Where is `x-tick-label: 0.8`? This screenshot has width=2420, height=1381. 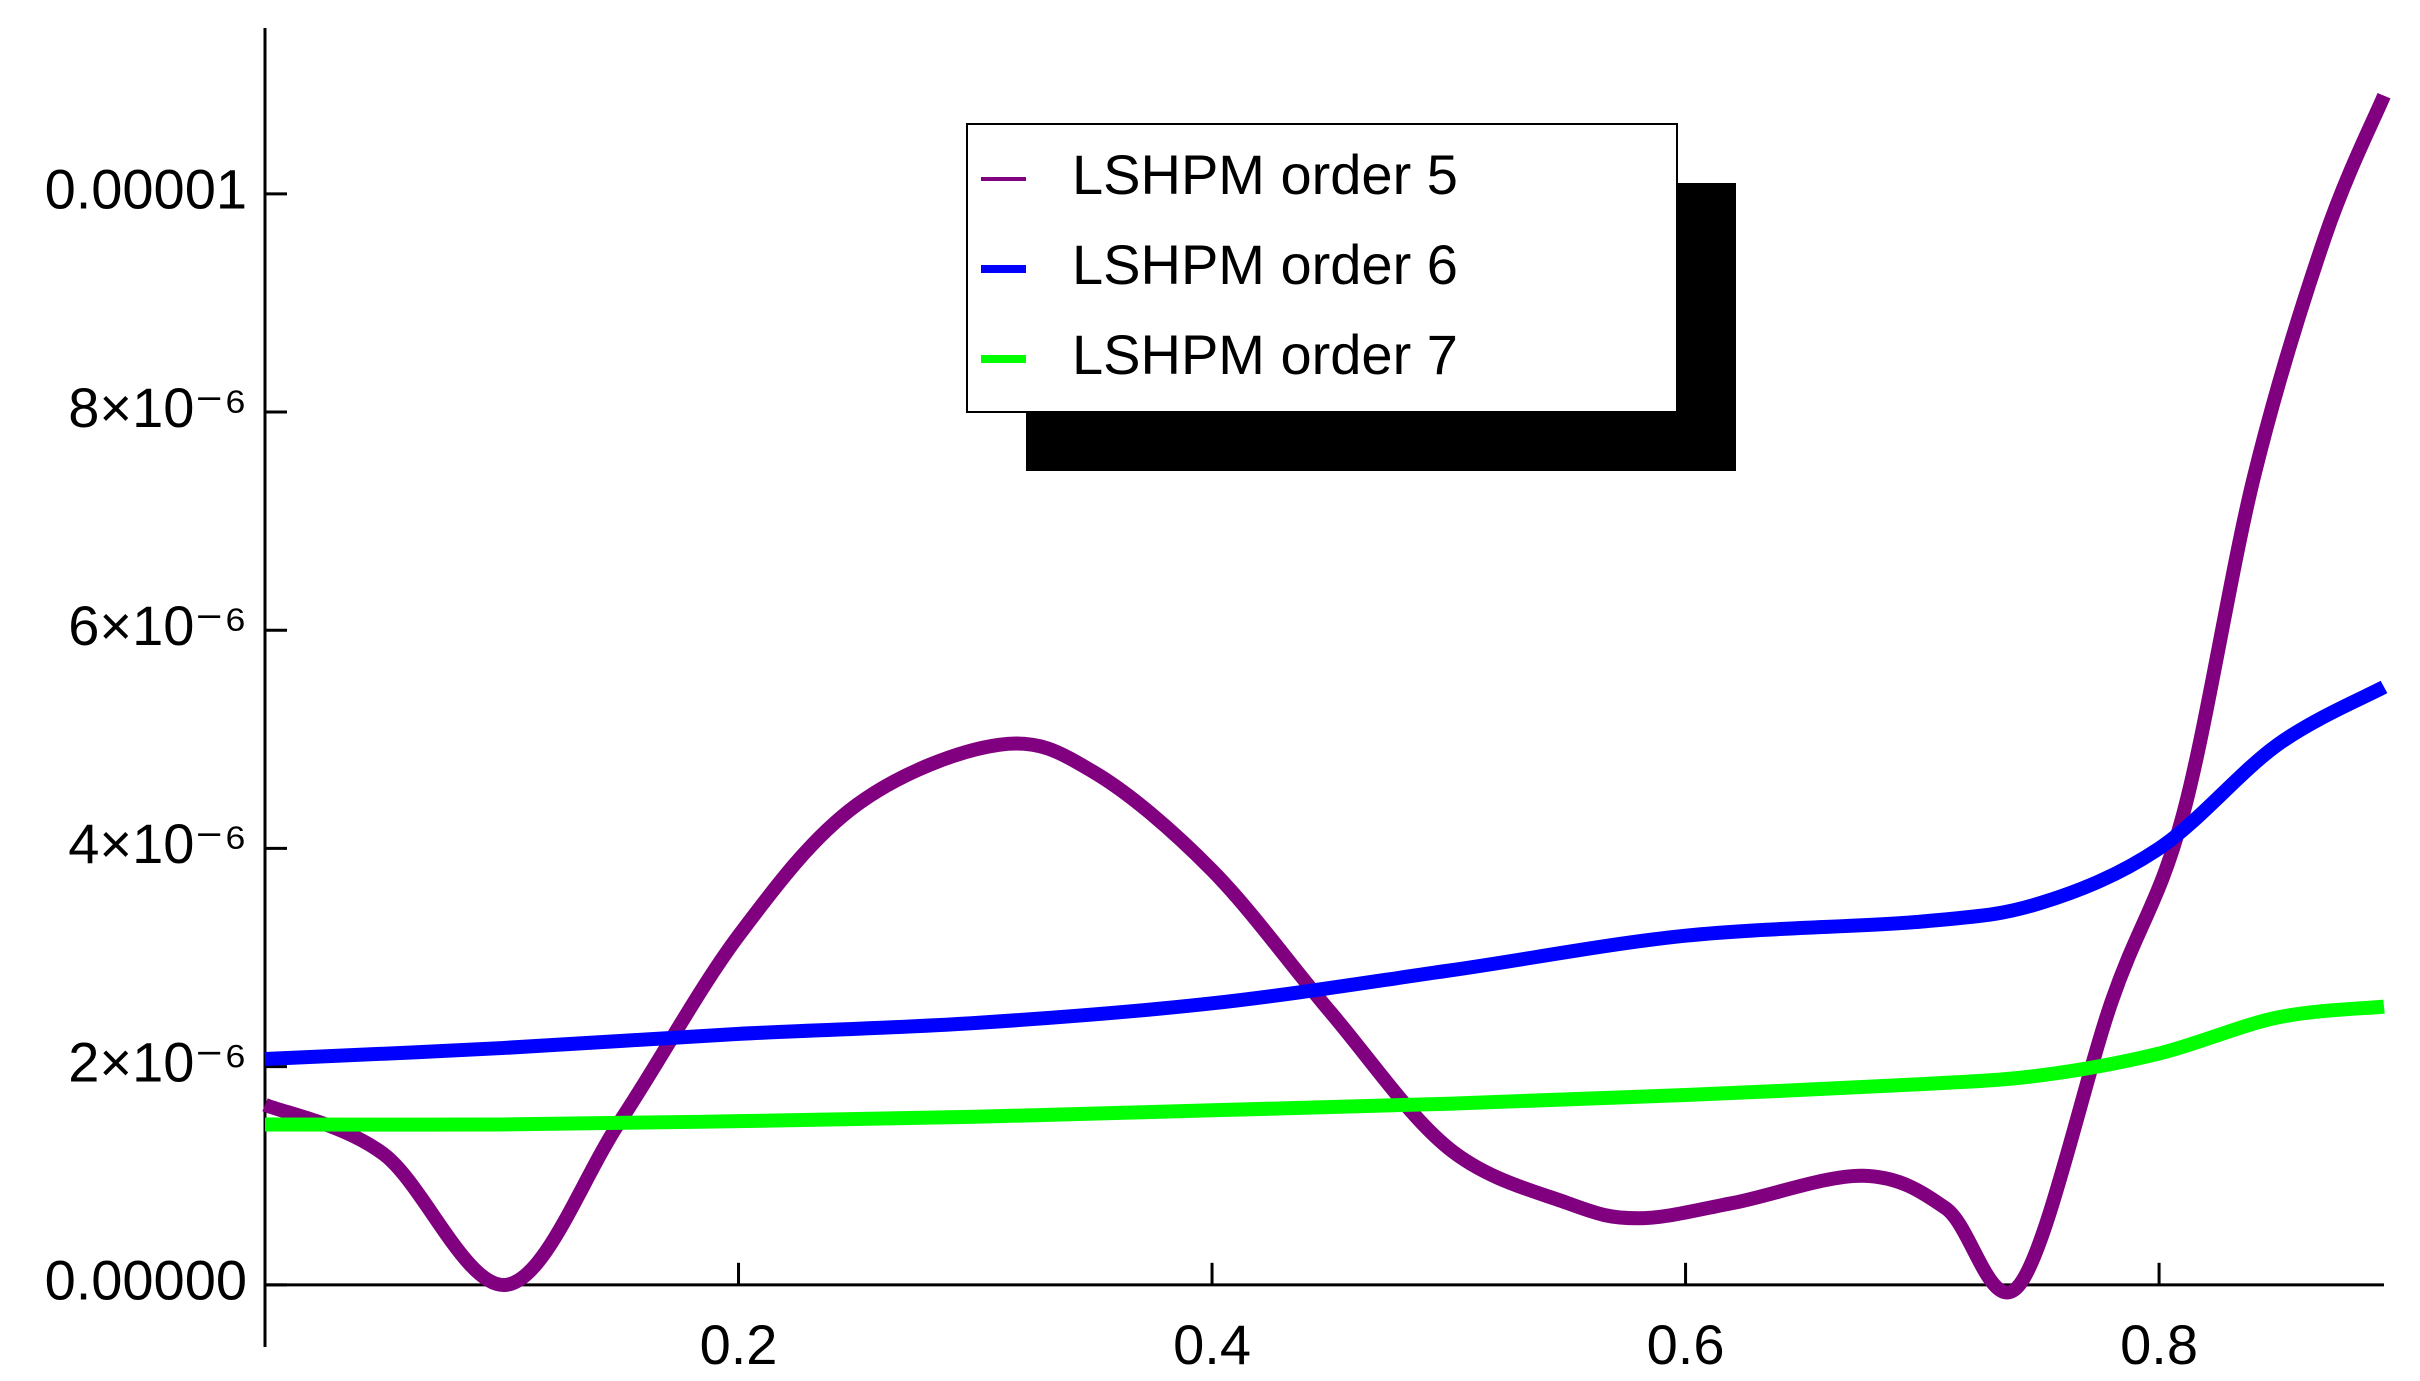
x-tick-label: 0.8 is located at coordinates (2159, 1344).